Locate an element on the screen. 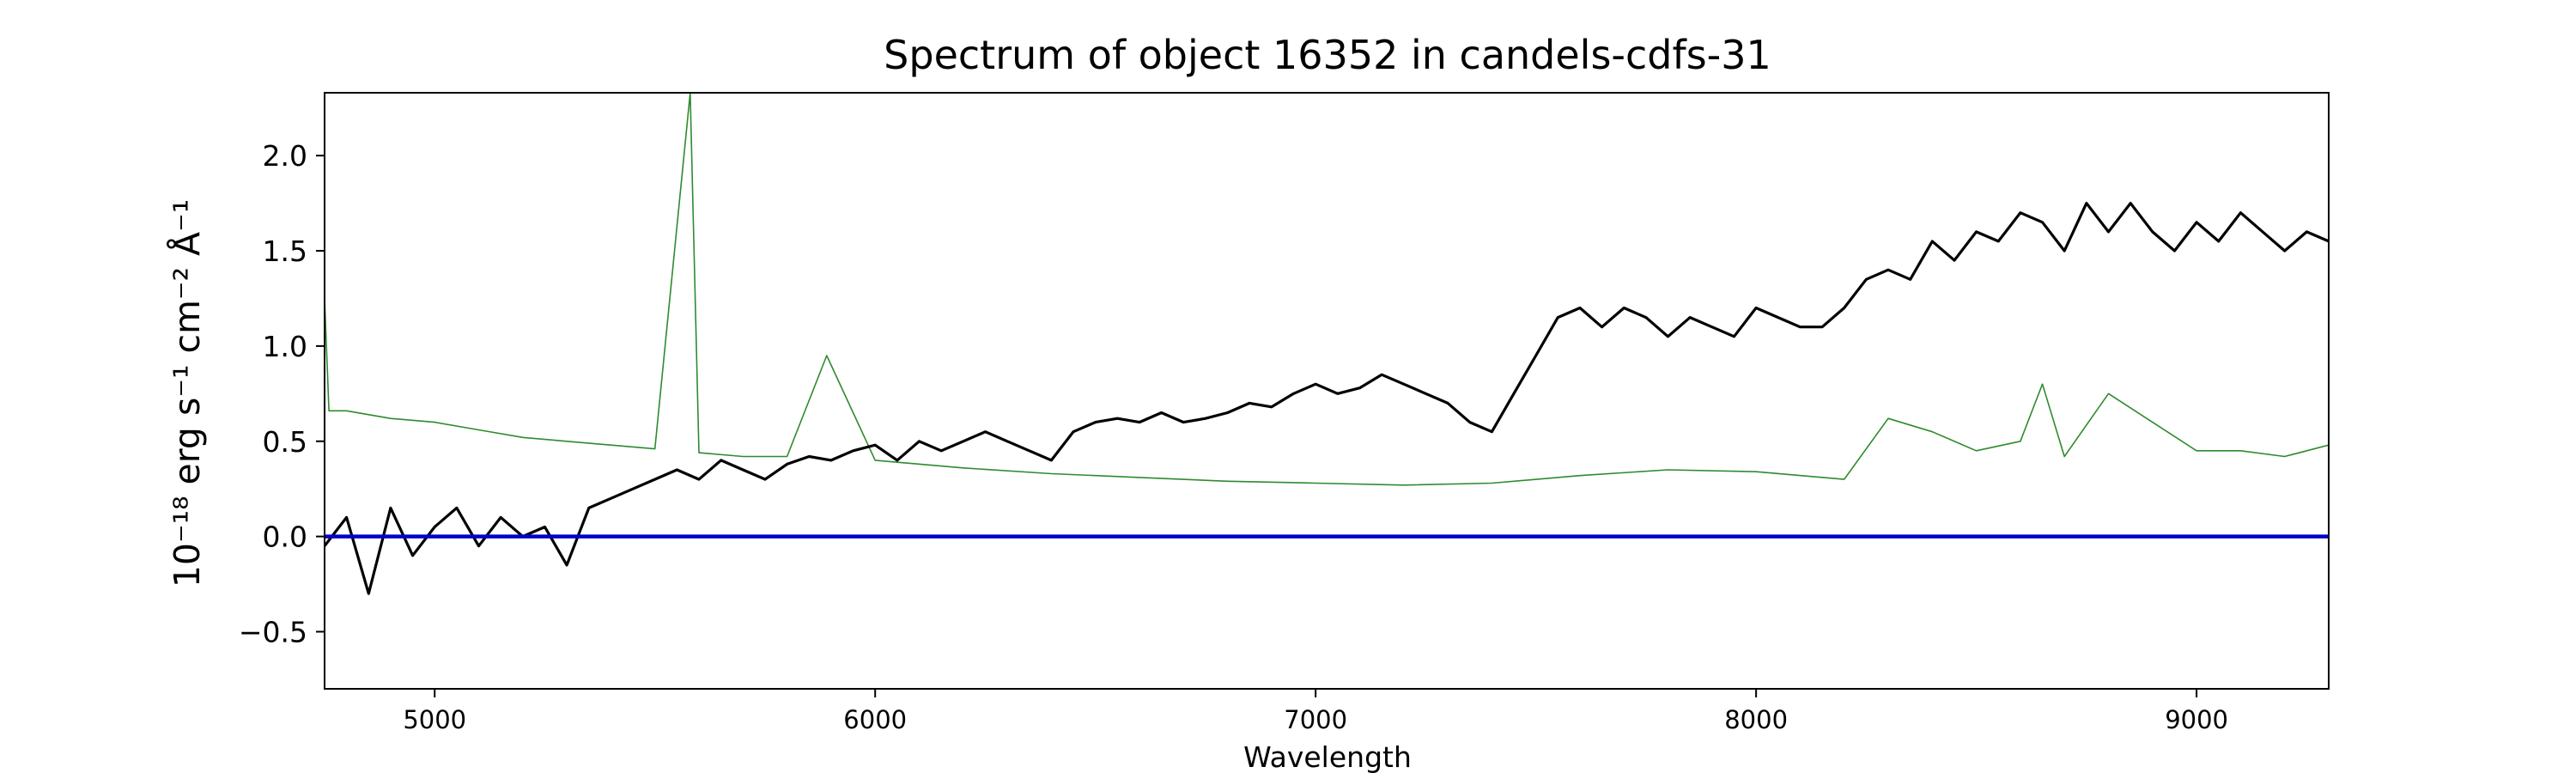 The image size is (2576, 773). x-axis-label: Wavelength is located at coordinates (1327, 756).